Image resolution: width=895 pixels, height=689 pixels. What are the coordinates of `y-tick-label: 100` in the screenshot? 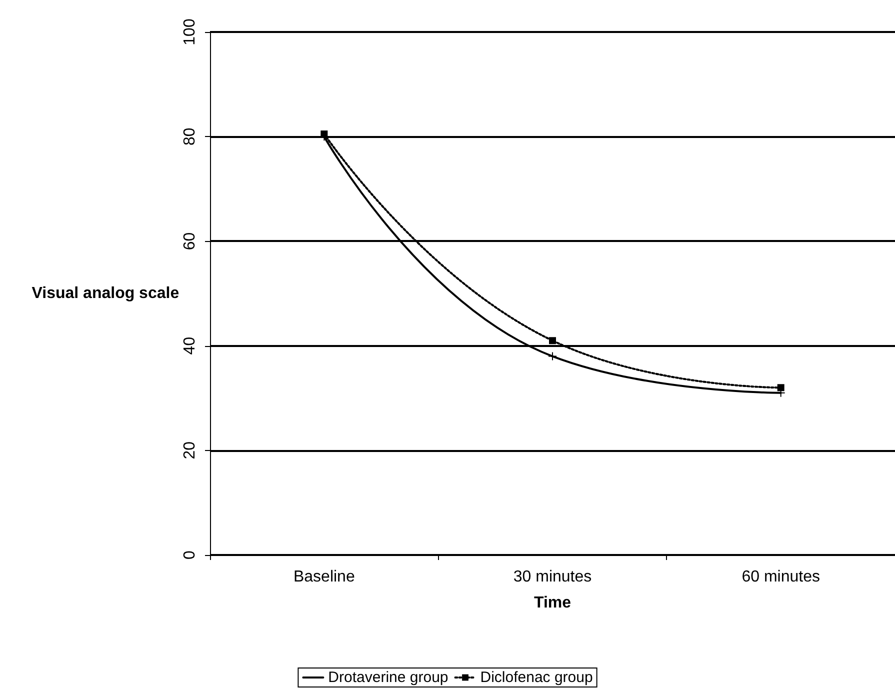 It's located at (190, 32).